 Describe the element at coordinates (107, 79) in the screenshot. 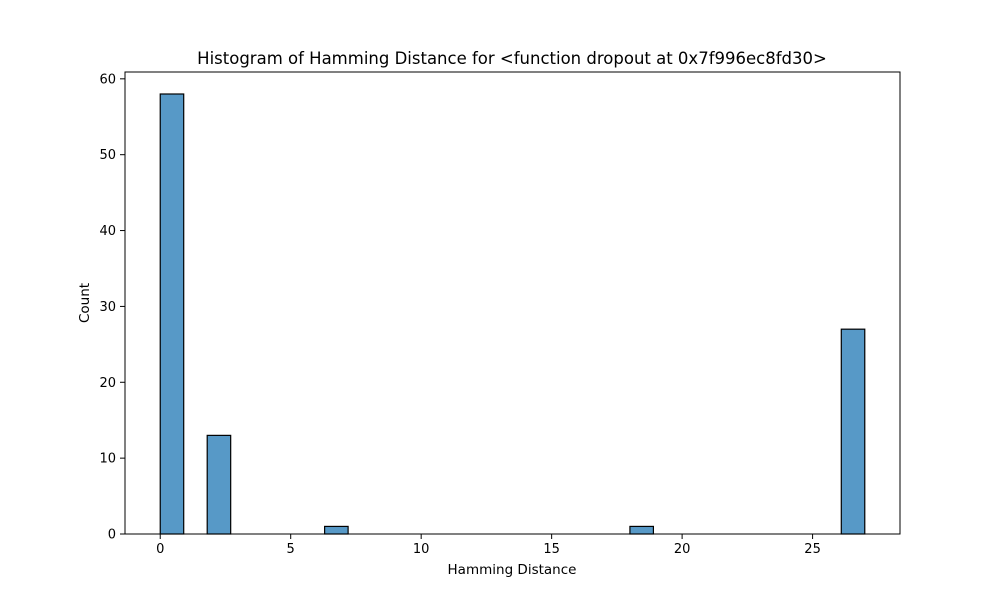

I see `y-tick-label: 60` at that location.